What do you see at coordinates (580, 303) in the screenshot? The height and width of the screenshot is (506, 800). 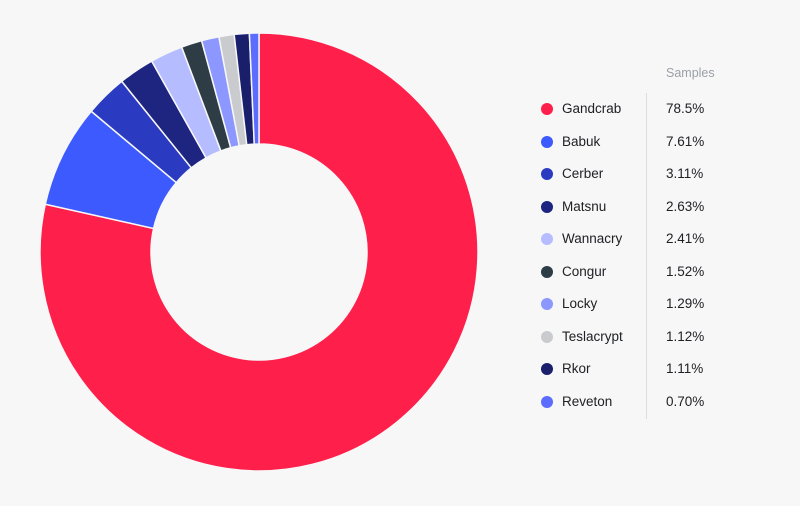 I see `legend-label: Locky` at bounding box center [580, 303].